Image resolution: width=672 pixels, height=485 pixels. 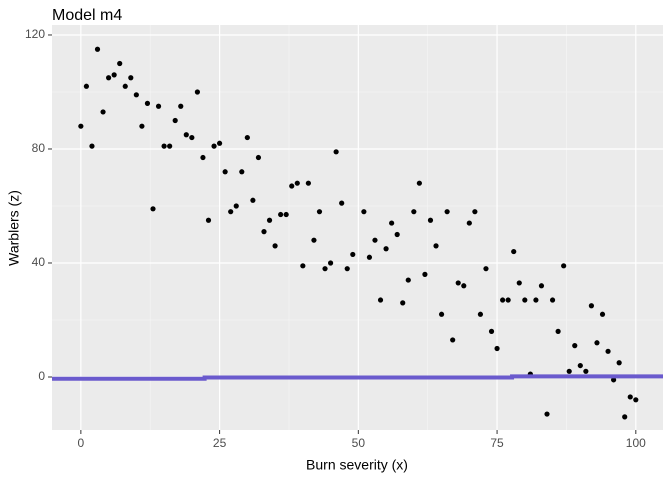 What do you see at coordinates (357, 377) in the screenshot?
I see `fit-line` at bounding box center [357, 377].